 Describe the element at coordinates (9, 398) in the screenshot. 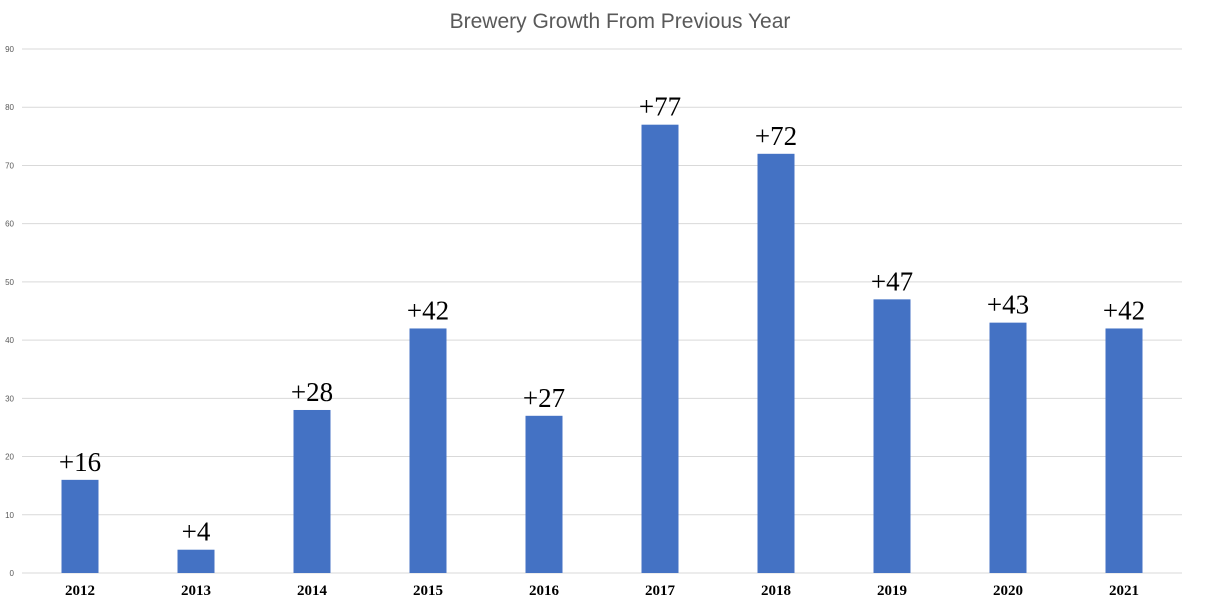

I see `y-tick-label-30: 30` at that location.